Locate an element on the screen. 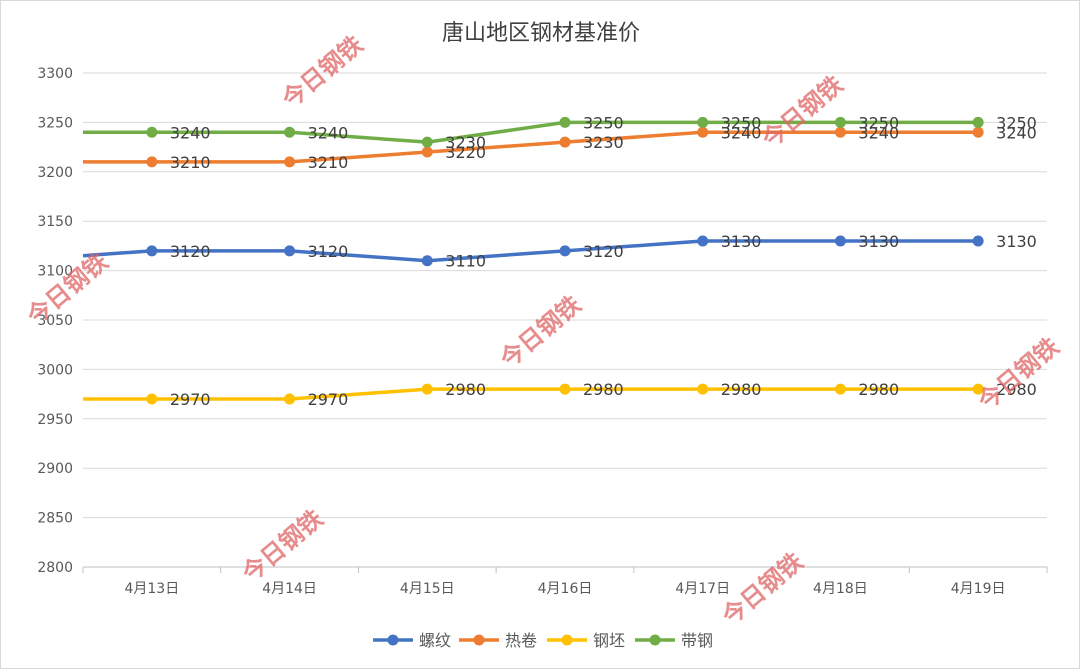  x-tick-label: 4月13日 is located at coordinates (151, 589).